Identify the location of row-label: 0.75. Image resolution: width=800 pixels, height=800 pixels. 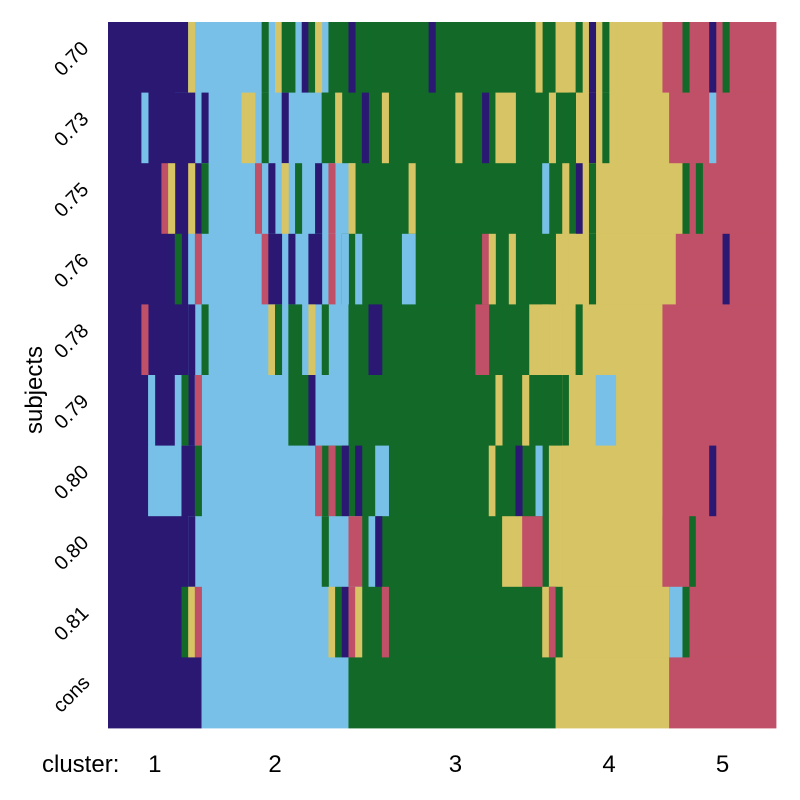
(71, 200).